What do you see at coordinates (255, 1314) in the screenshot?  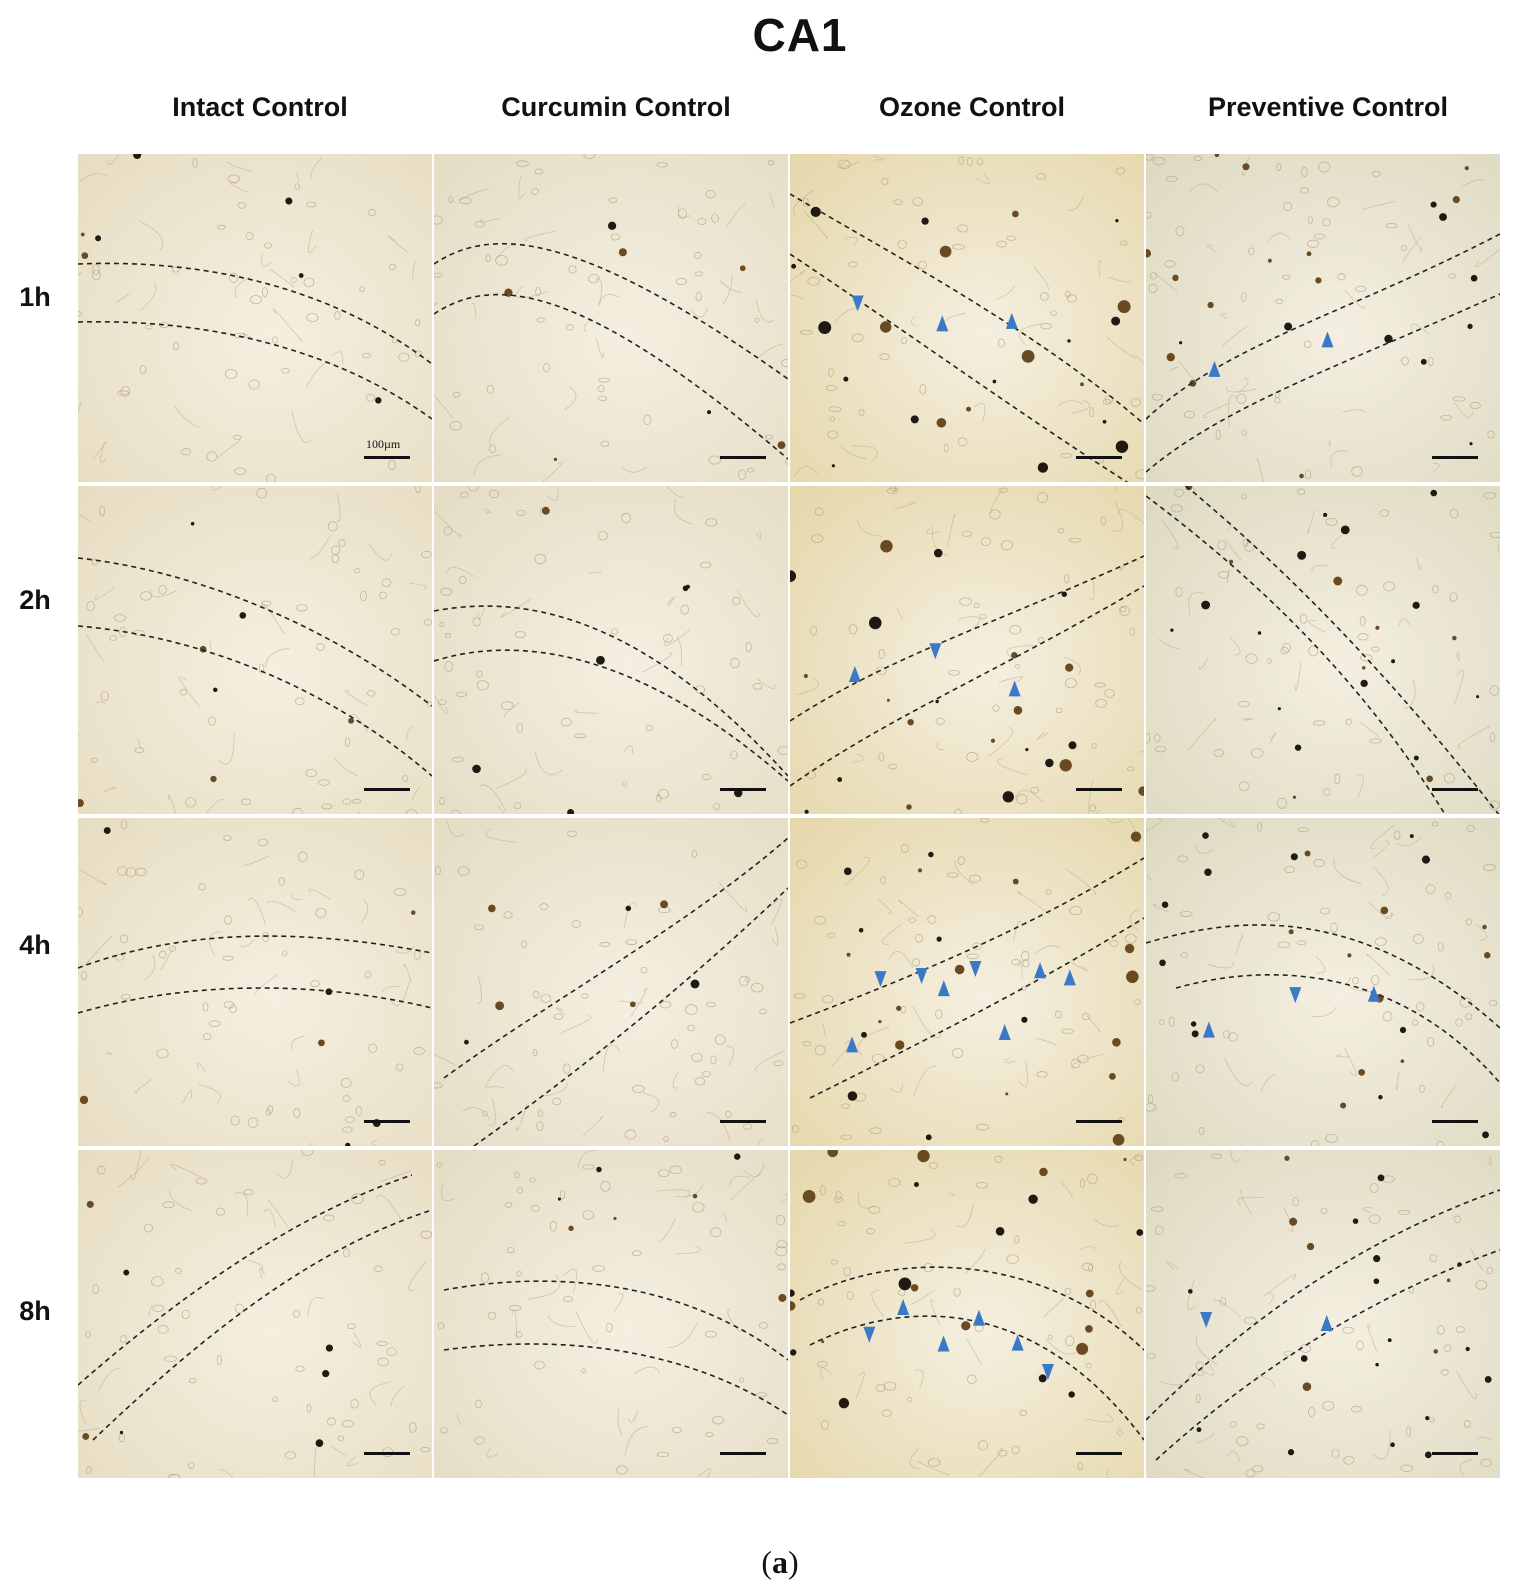 I see `tissue-background` at bounding box center [255, 1314].